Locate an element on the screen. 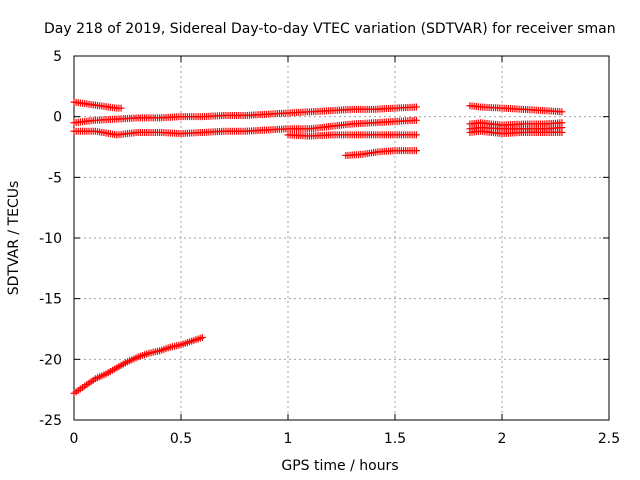  y-tick-labels: 5 0 -5 -10 -15 -20 -25 is located at coordinates (50, 239).